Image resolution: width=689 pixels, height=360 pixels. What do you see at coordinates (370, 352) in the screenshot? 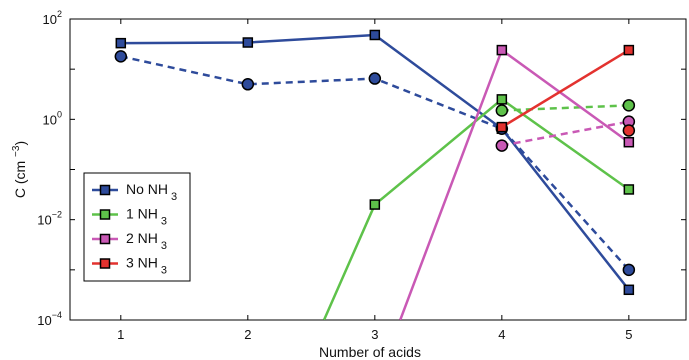
I see `x-axis-title: Number of acids` at bounding box center [370, 352].